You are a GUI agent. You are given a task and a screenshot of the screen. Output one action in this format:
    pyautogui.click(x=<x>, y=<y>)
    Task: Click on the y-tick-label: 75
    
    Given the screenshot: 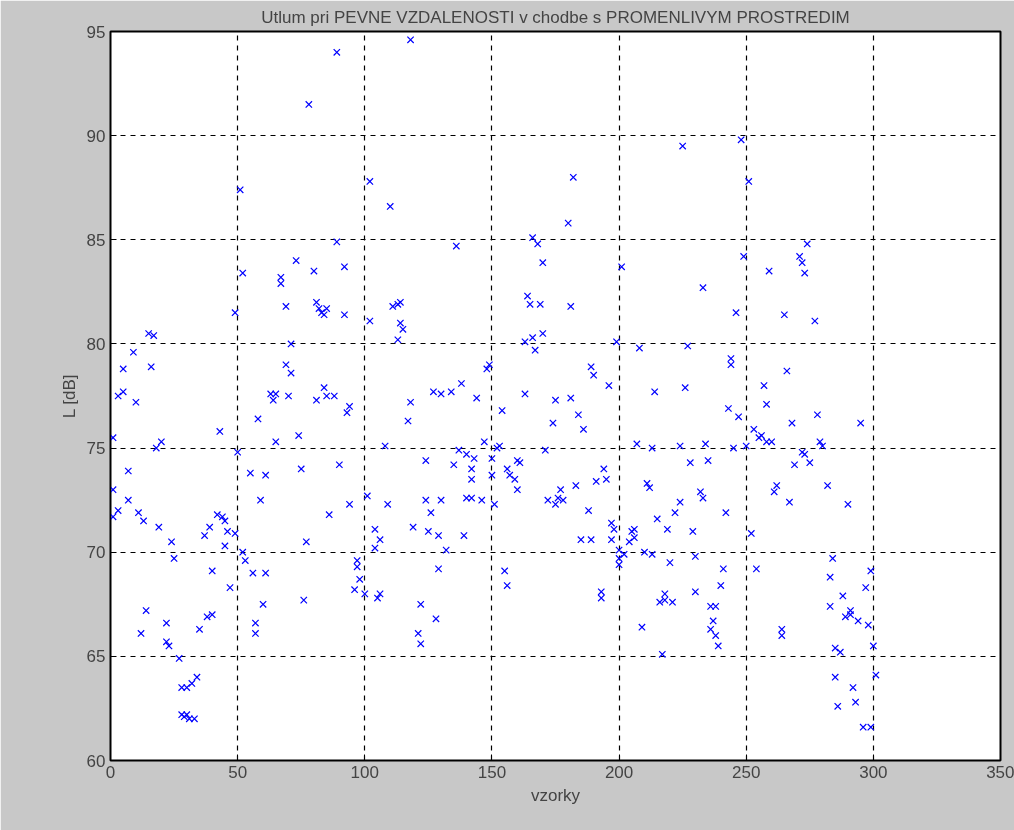 What is the action you would take?
    pyautogui.click(x=96, y=449)
    